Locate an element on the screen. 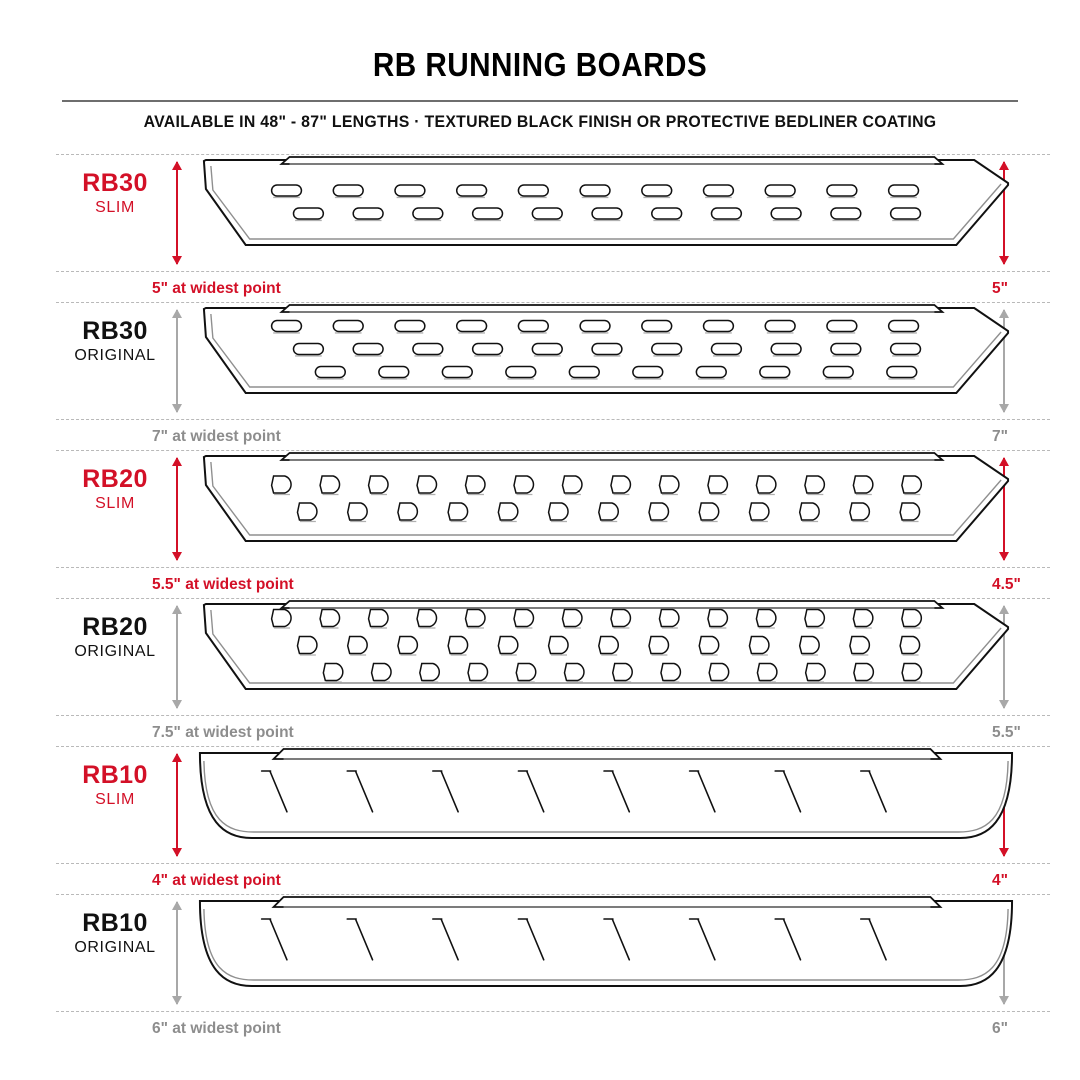 The width and height of the screenshot is (1080, 1080). product-row: RB30 ORIGINAL 7" at widest point 7" is located at coordinates (540, 376).